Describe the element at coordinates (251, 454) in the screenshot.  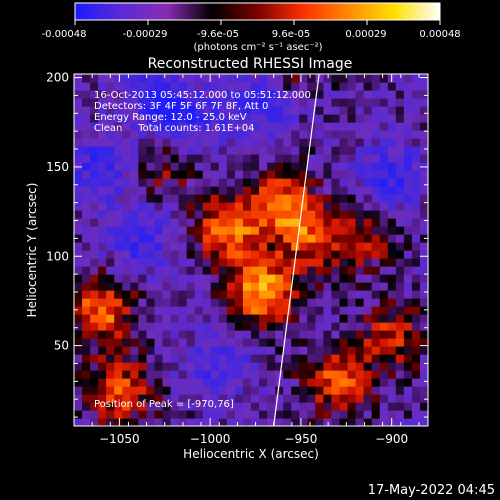
I see `x-axis-label: Heliocentric X (arcsec)` at that location.